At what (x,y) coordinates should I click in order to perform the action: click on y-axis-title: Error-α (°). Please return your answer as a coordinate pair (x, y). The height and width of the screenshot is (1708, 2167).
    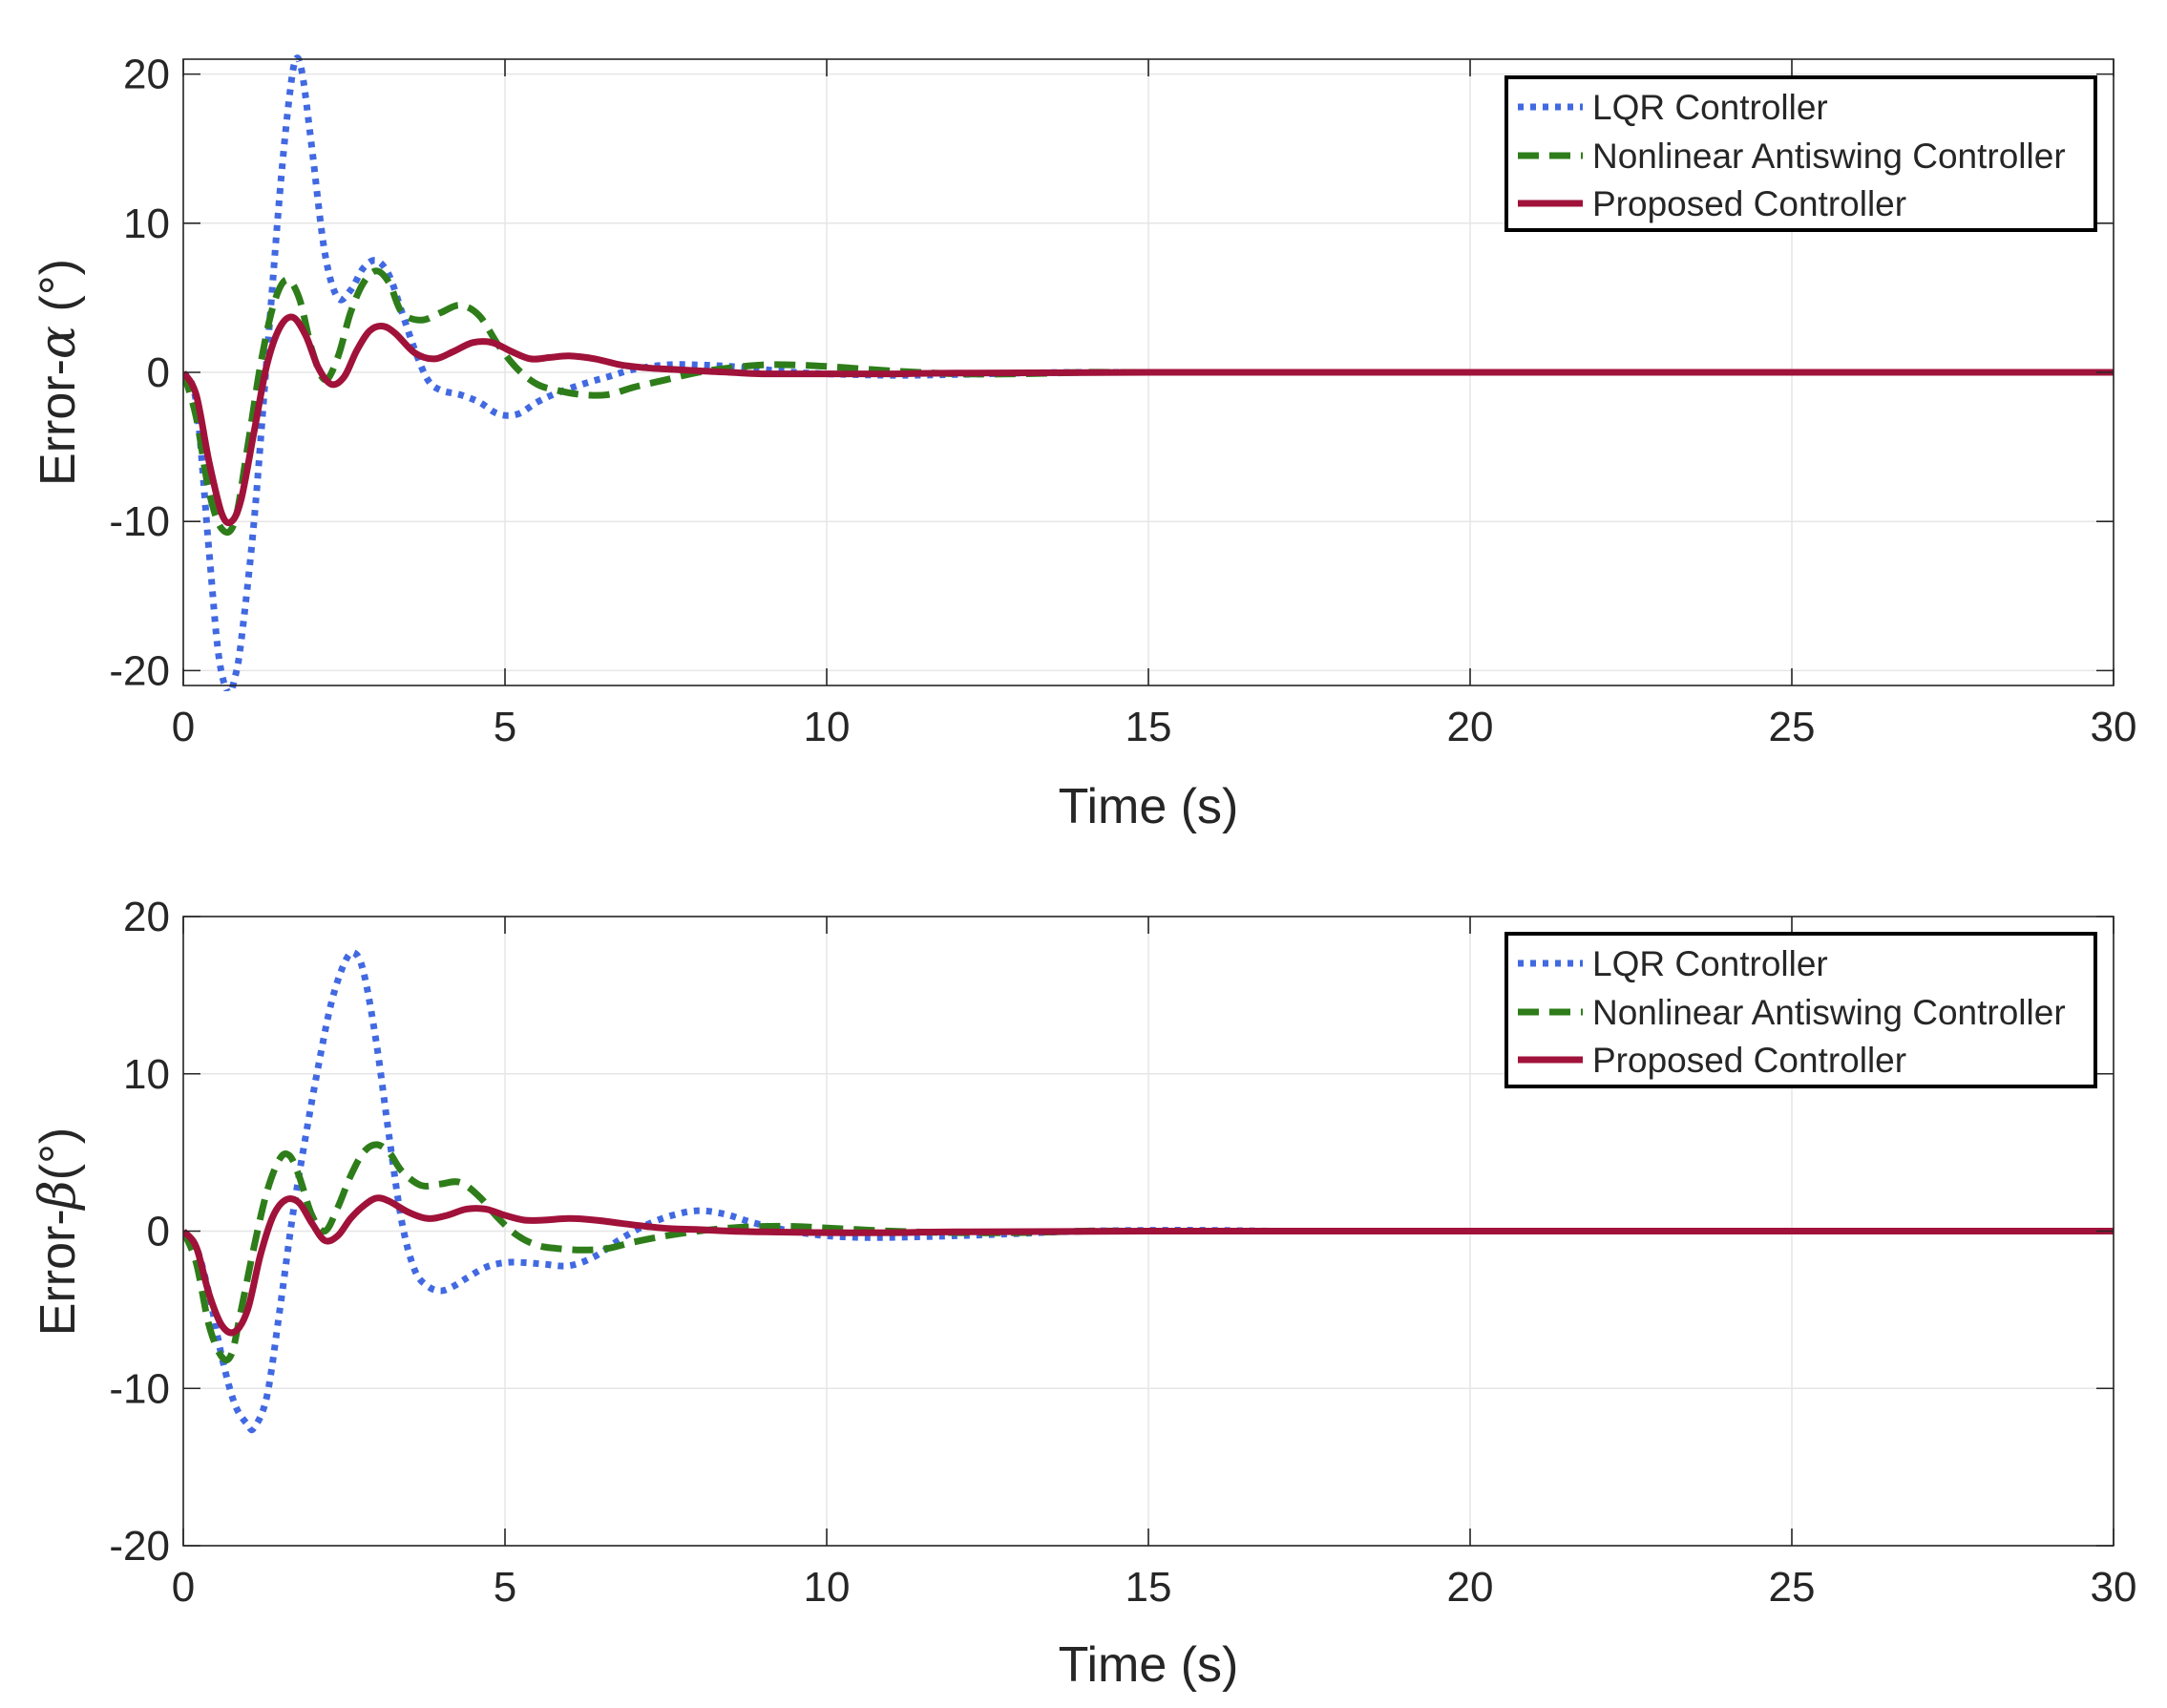
    Looking at the image, I should click on (58, 373).